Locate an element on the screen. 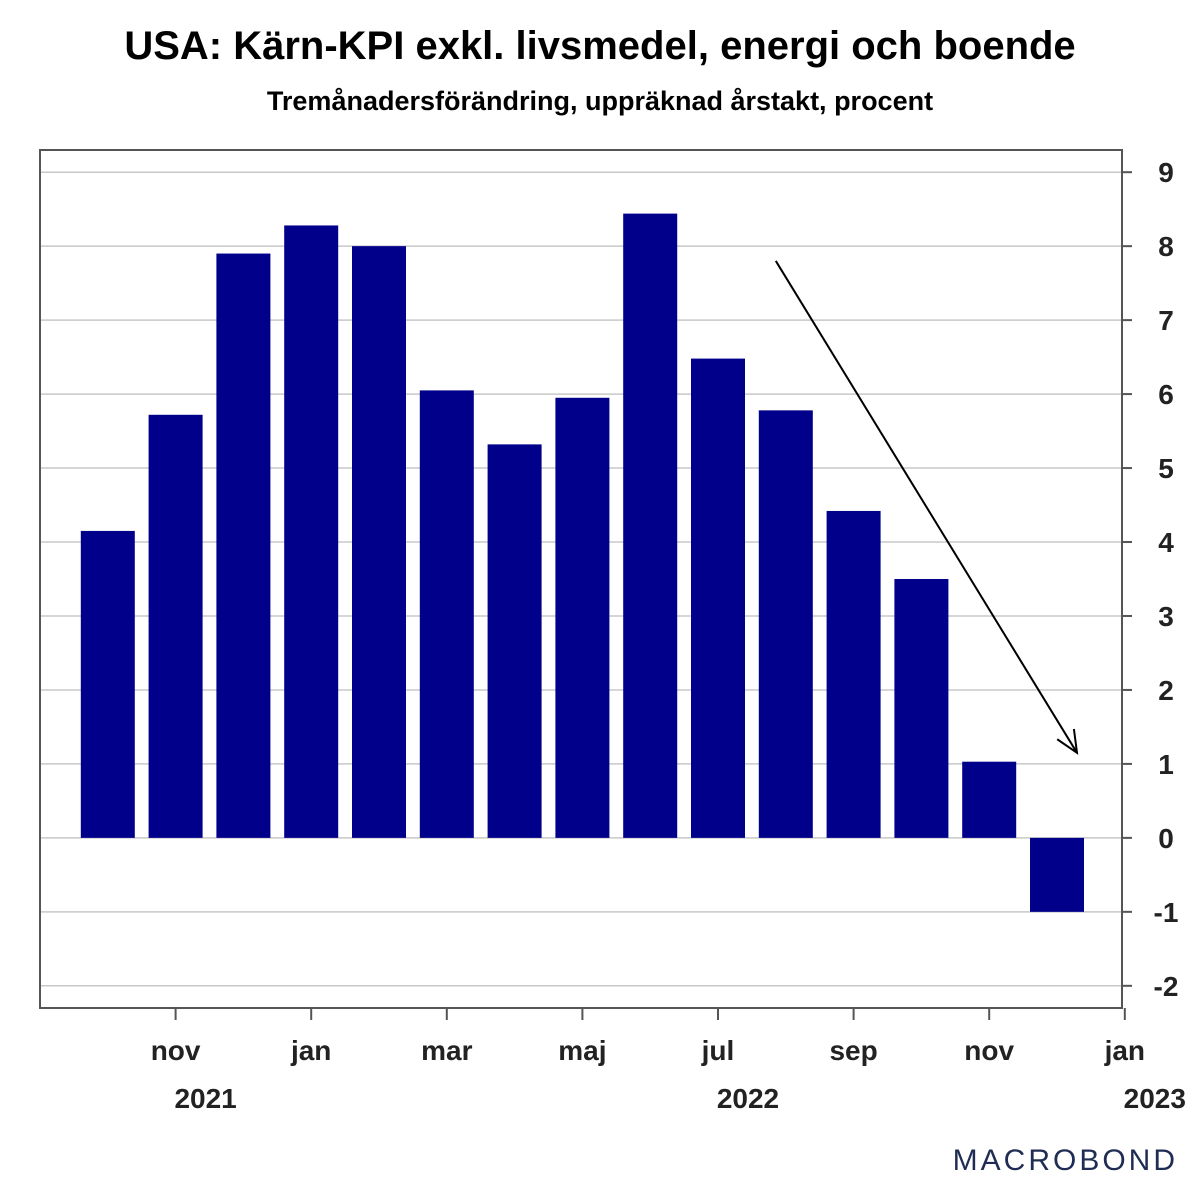  y-tick-label: -1 is located at coordinates (1166, 912).